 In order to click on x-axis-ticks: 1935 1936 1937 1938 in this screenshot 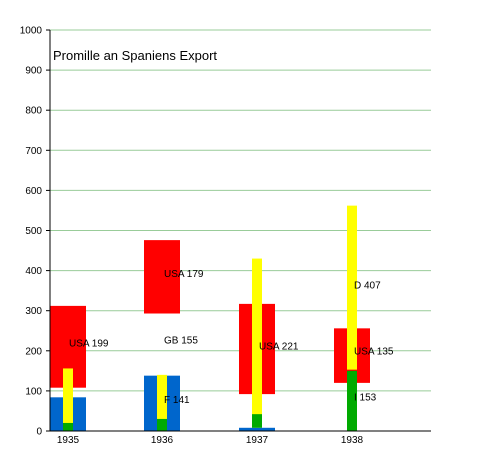, I will do `click(210, 440)`.